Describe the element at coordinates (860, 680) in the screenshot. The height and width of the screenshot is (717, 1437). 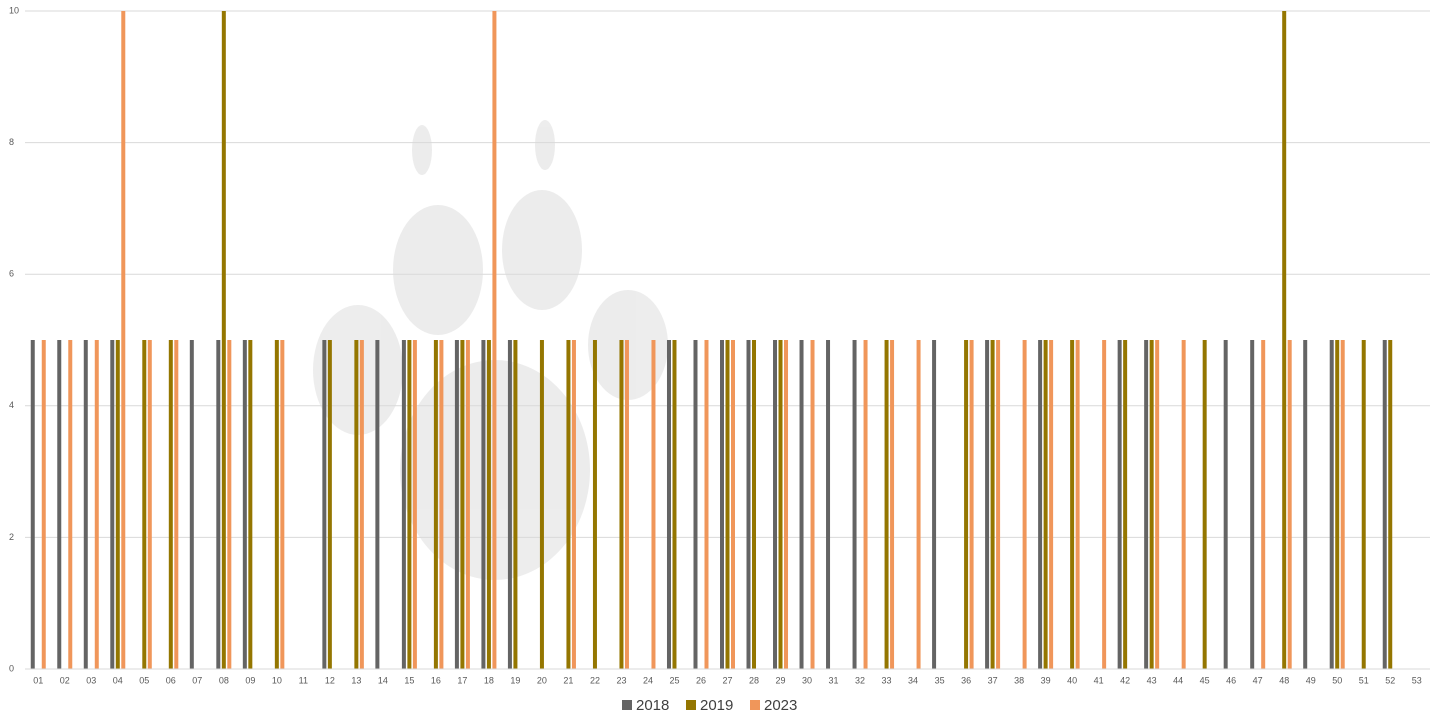
I see `x-tick-label: 32` at that location.